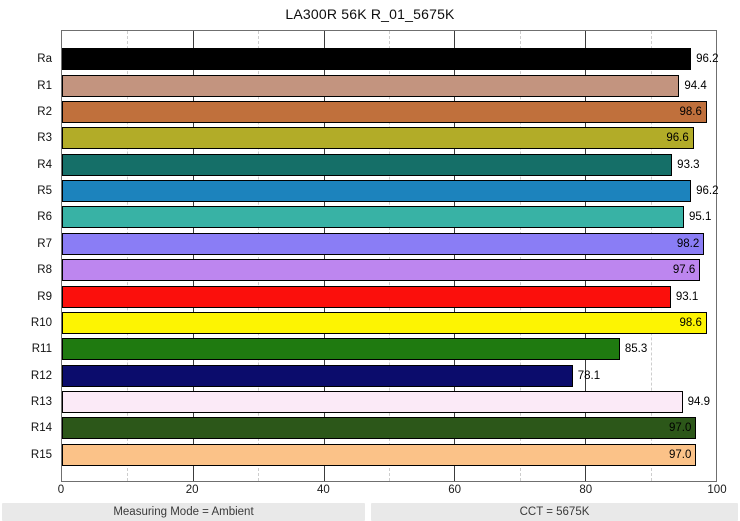 The width and height of the screenshot is (740, 521). I want to click on category-label-R6: R6, so click(44, 217).